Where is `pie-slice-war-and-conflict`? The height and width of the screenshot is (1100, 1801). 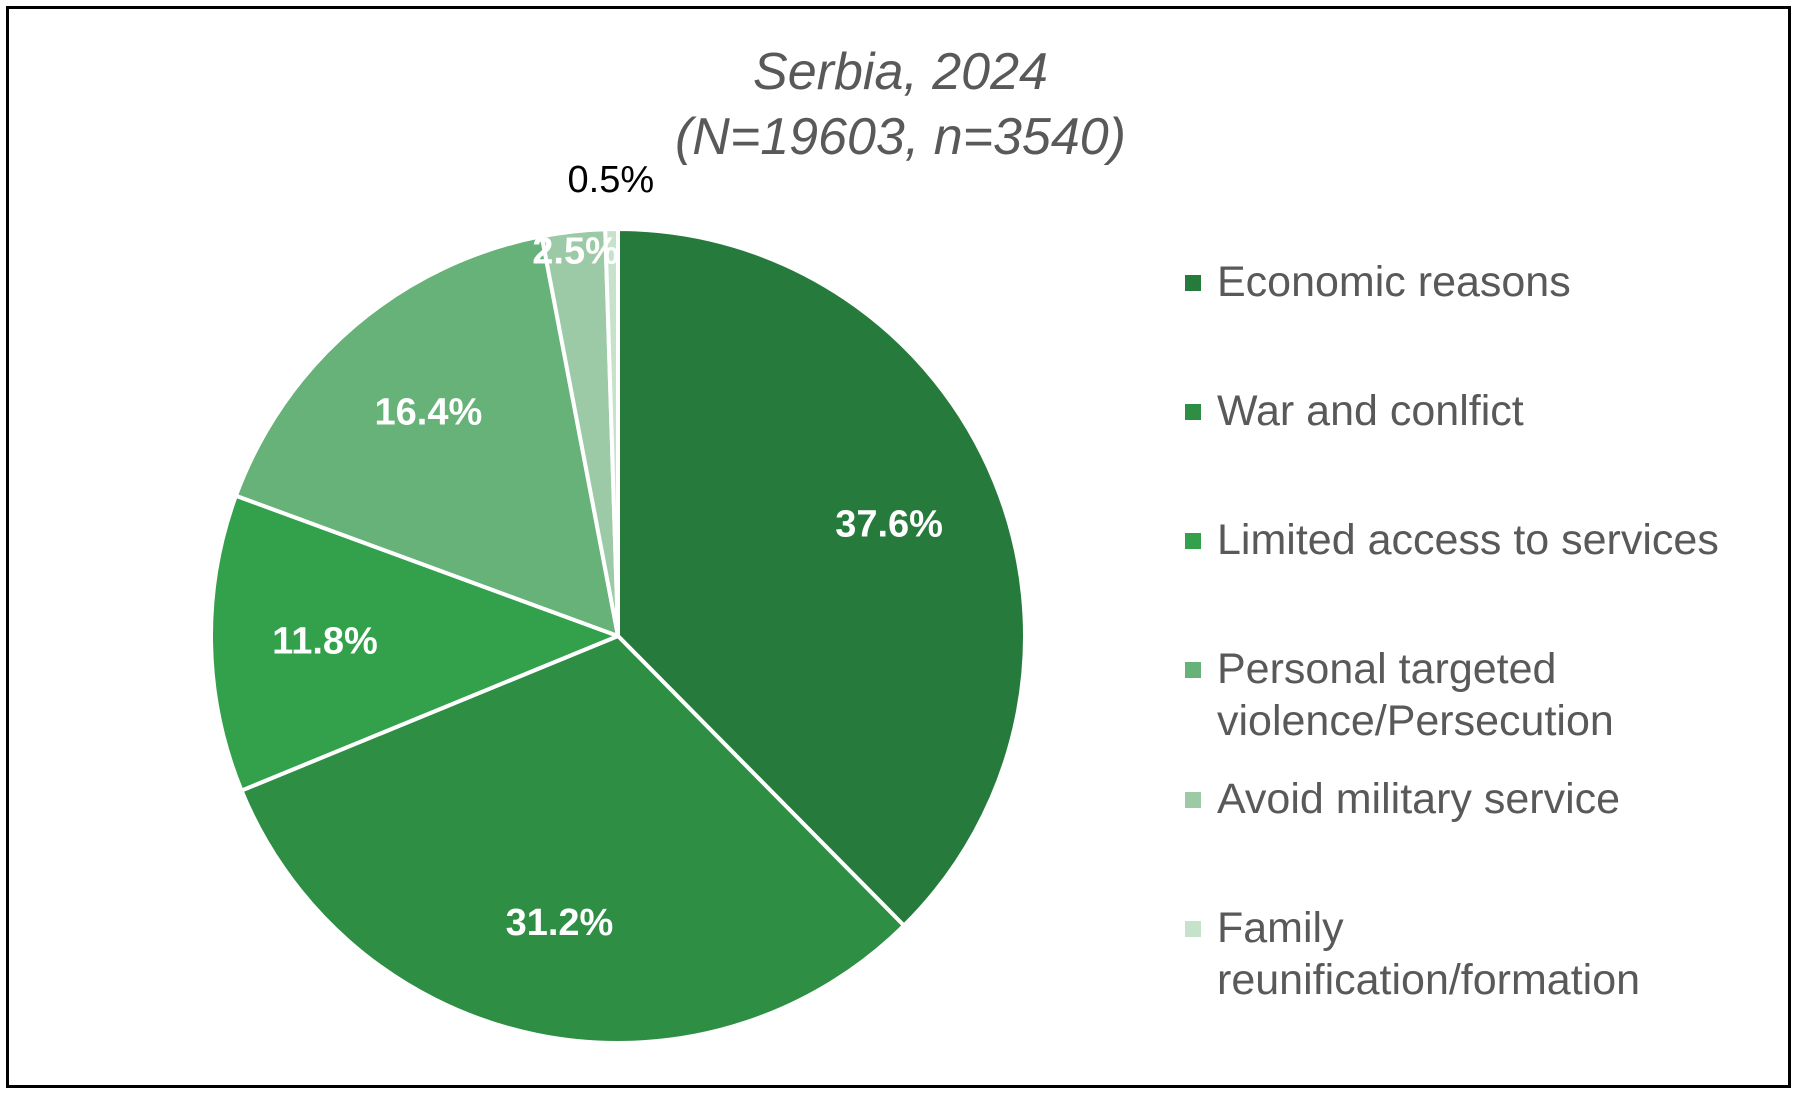 pie-slice-war-and-conflict is located at coordinates (572, 839).